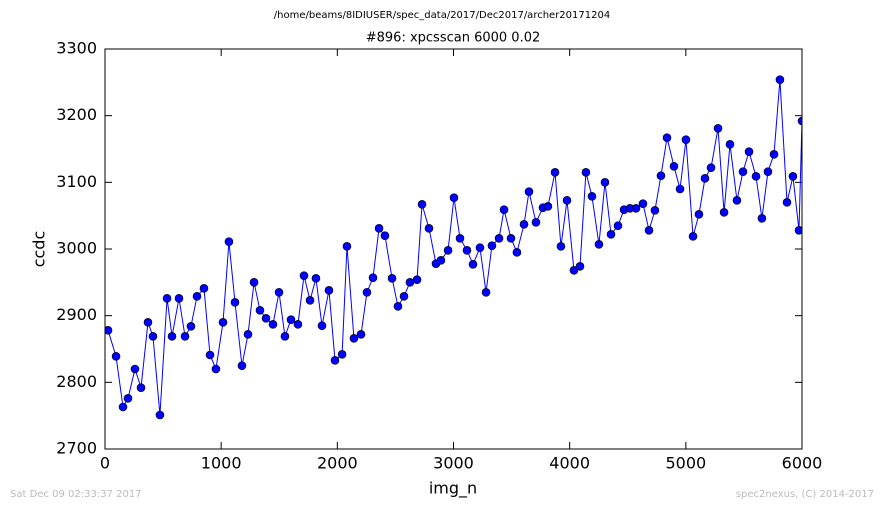 The image size is (884, 509). I want to click on y-tick-label: 3200, so click(76, 114).